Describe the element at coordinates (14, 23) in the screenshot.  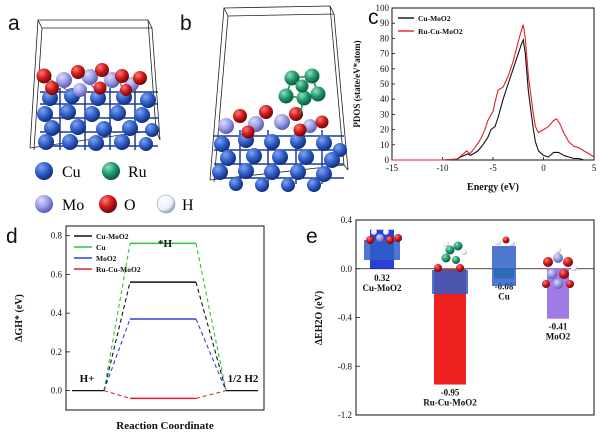
I see `panel-a-label: a` at that location.